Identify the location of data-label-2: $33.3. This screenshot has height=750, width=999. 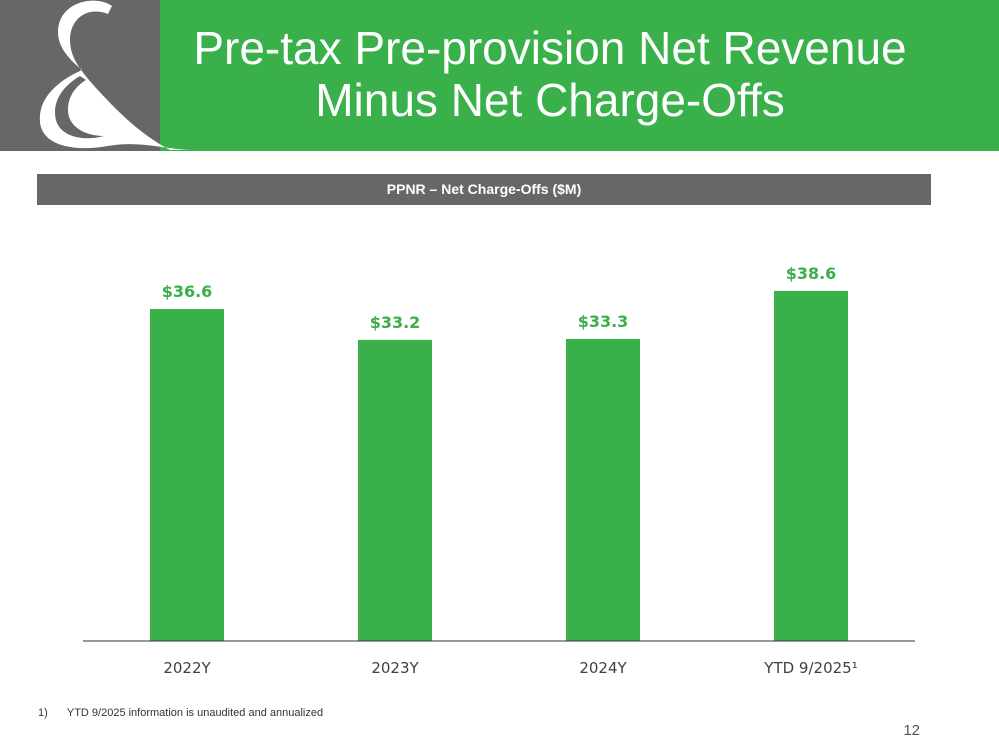
(603, 321).